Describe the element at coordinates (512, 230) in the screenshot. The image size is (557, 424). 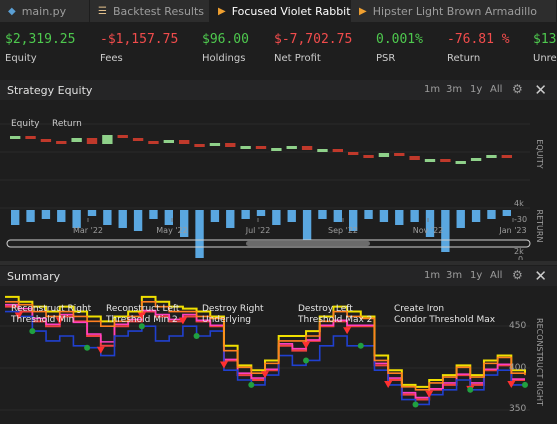
I see `x-tick: Jan '23` at that location.